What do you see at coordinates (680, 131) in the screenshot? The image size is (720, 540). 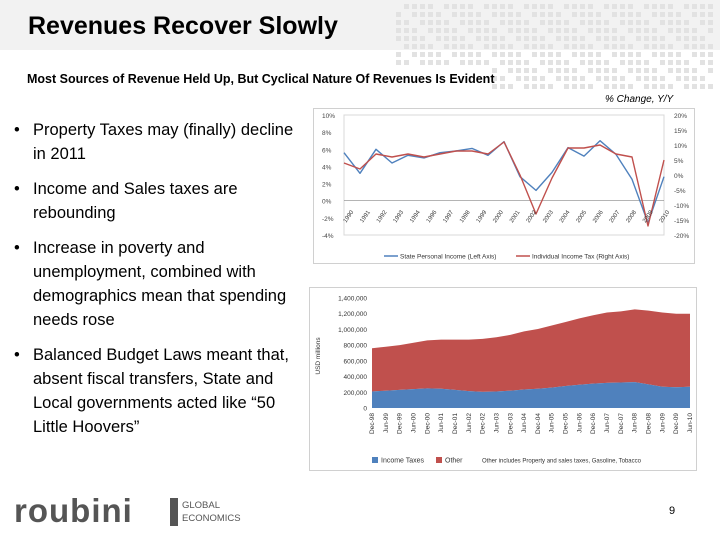 I see `right-axis-tick-label: 15%` at bounding box center [680, 131].